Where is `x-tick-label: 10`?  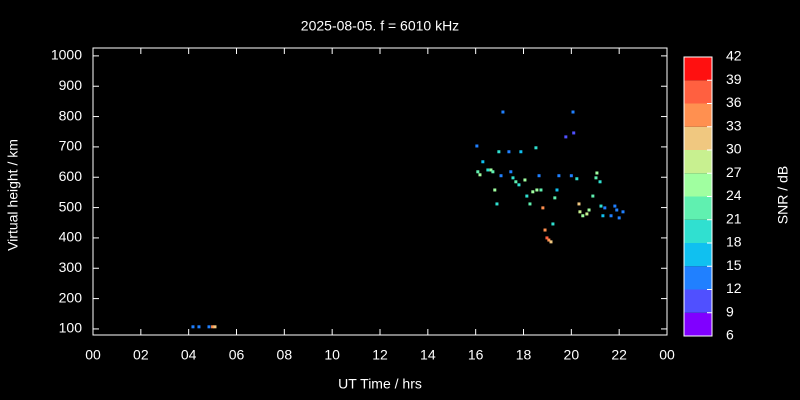
x-tick-label: 10 is located at coordinates (332, 355).